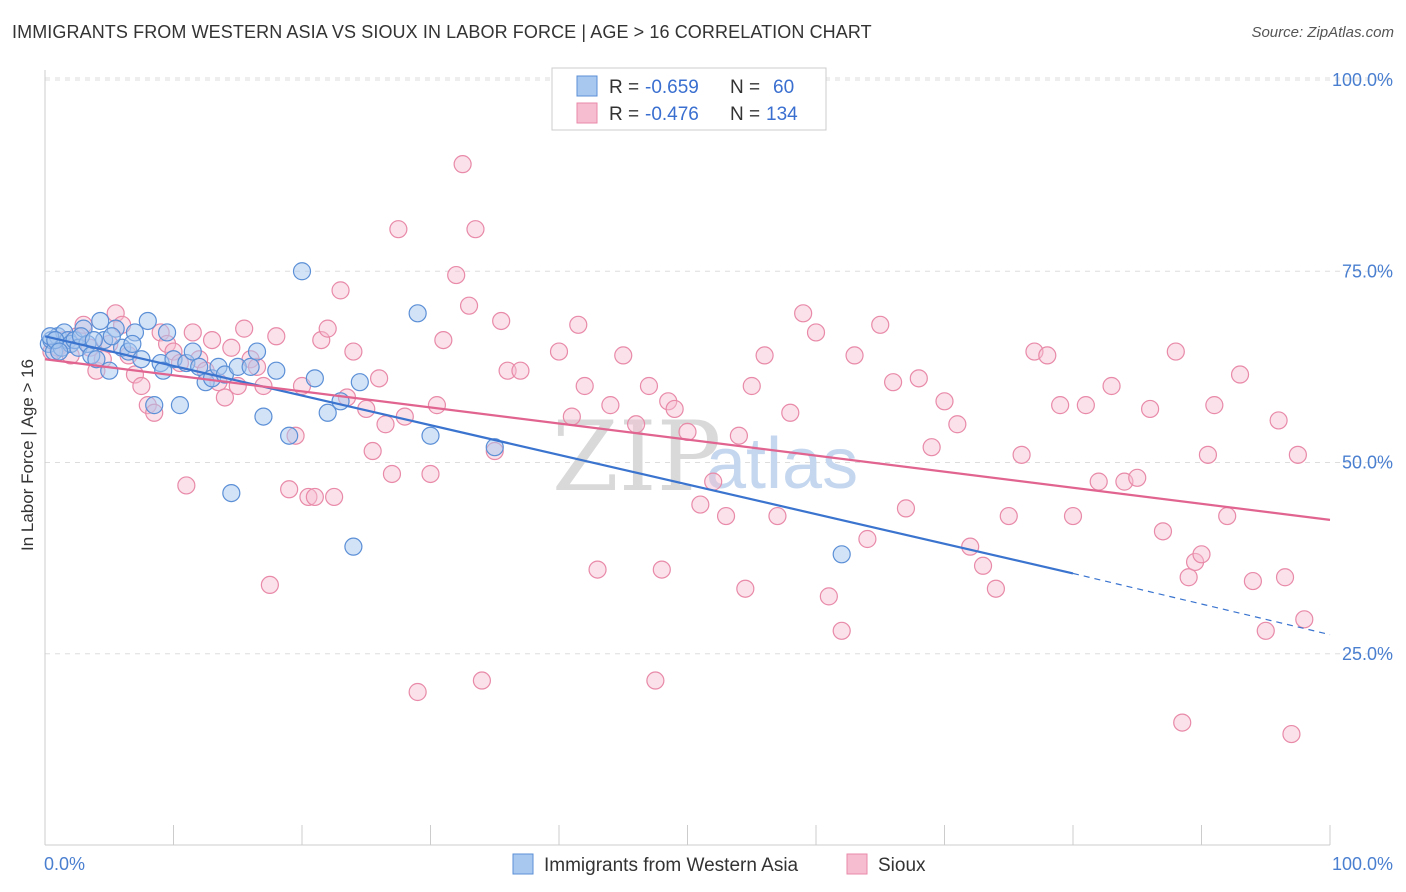  What do you see at coordinates (705, 457) in the screenshot?
I see `watermark: ZIP atlas` at bounding box center [705, 457].